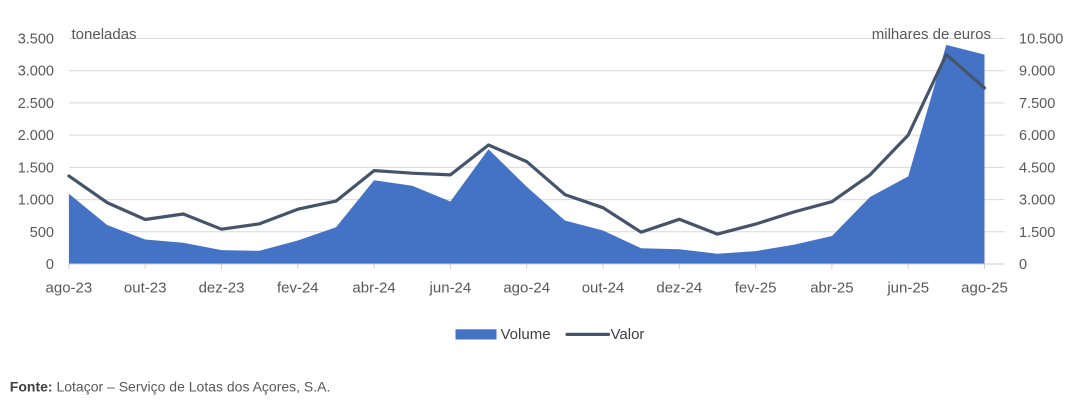 Image resolution: width=1081 pixels, height=412 pixels. I want to click on svg-text: 2.500, so click(36, 104).